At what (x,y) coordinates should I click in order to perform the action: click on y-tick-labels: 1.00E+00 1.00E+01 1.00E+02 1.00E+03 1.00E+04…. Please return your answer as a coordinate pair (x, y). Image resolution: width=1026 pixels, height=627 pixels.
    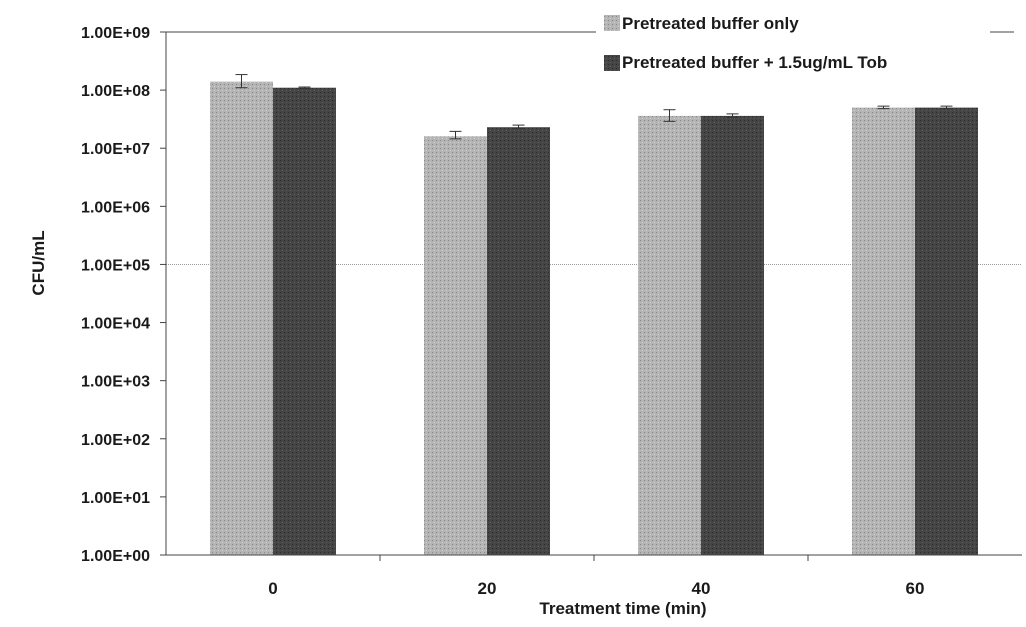
    Looking at the image, I should click on (115, 295).